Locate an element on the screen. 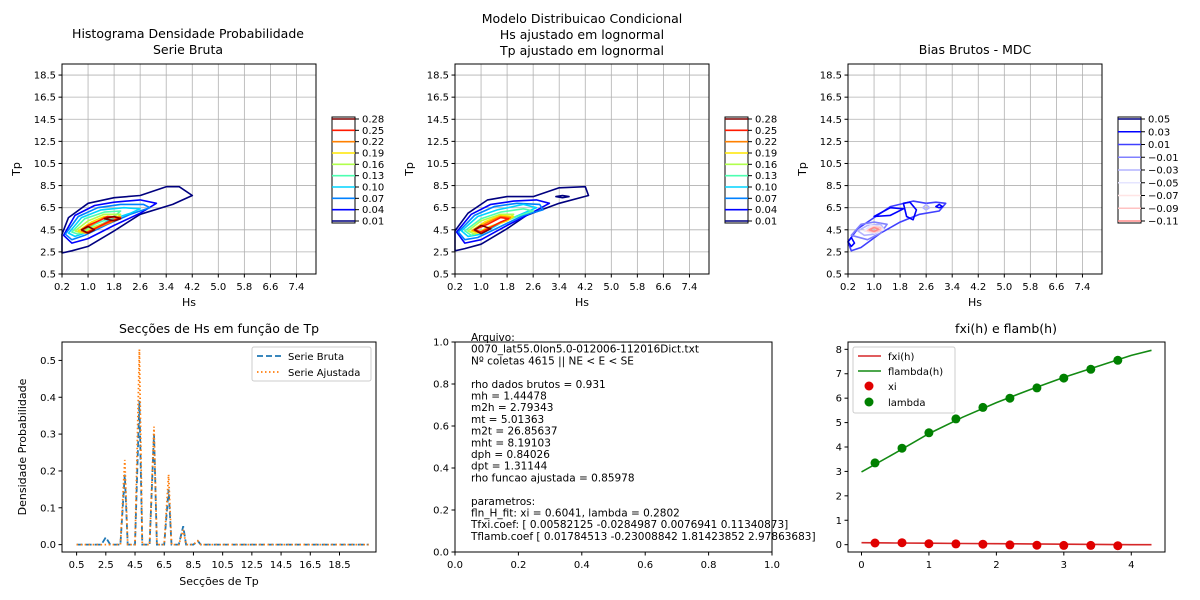 The width and height of the screenshot is (1200, 600). x-ticks: 0.5 2.5 4.5 6.5 8.5 10.5 12.5 14.5 16.5 18.5 is located at coordinates (210, 561).